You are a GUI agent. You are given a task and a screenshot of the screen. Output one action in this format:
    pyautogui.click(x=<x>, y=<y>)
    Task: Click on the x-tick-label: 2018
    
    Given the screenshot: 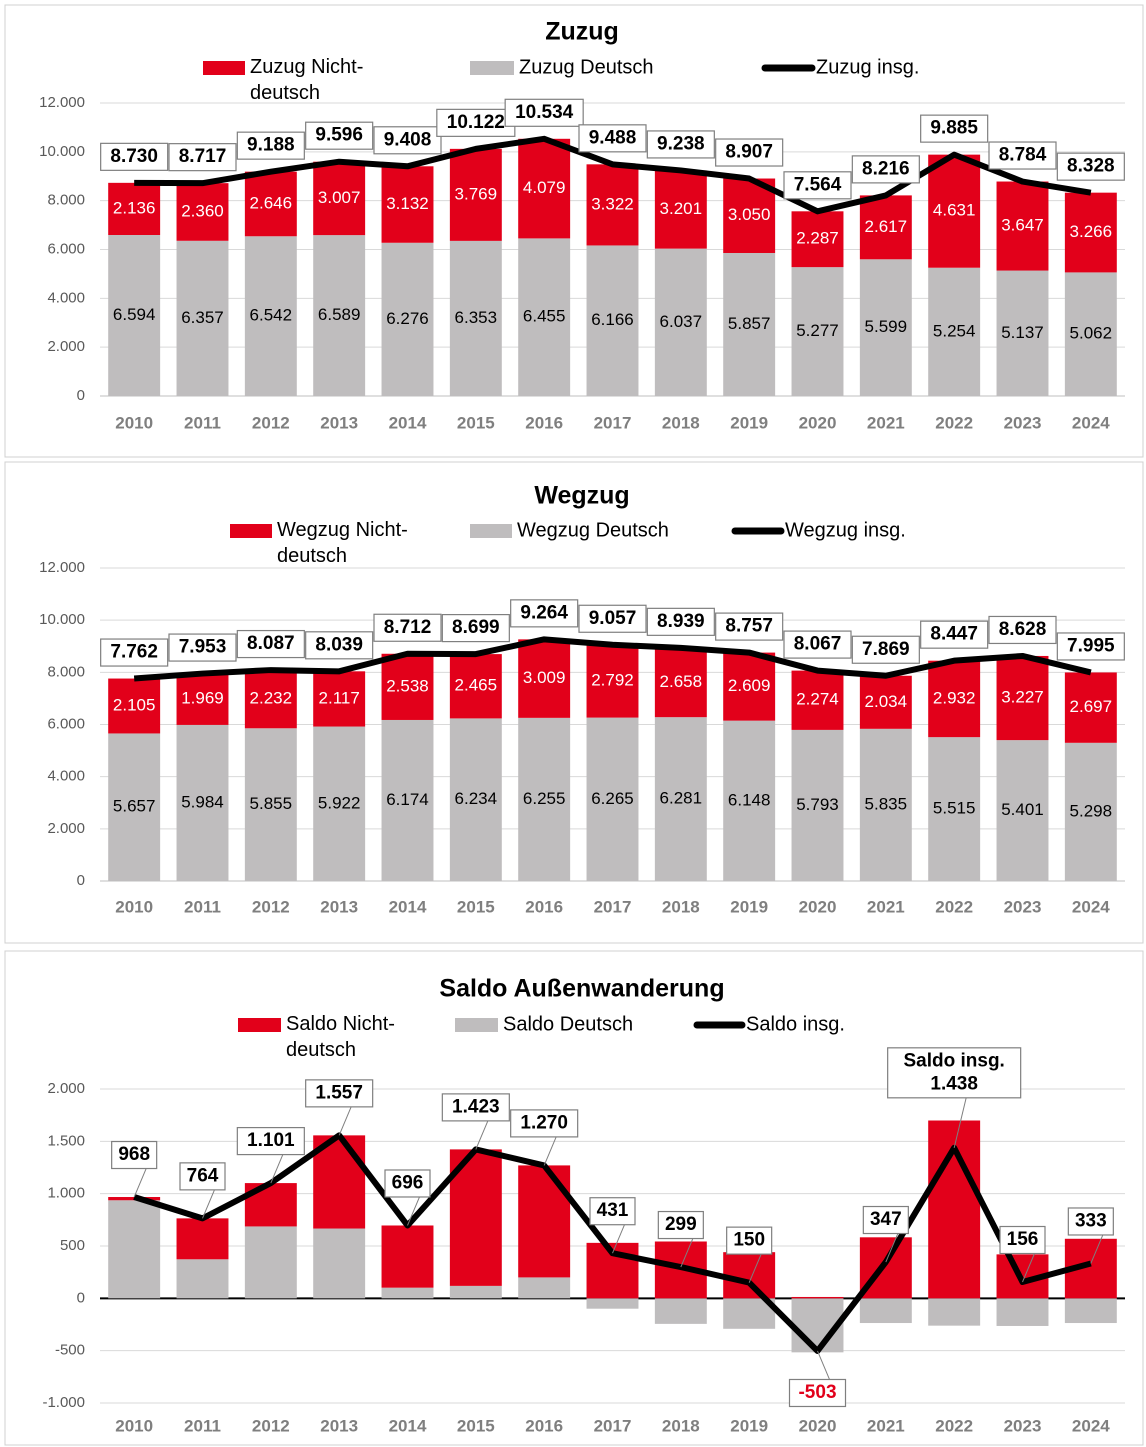 What is the action you would take?
    pyautogui.click(x=681, y=906)
    